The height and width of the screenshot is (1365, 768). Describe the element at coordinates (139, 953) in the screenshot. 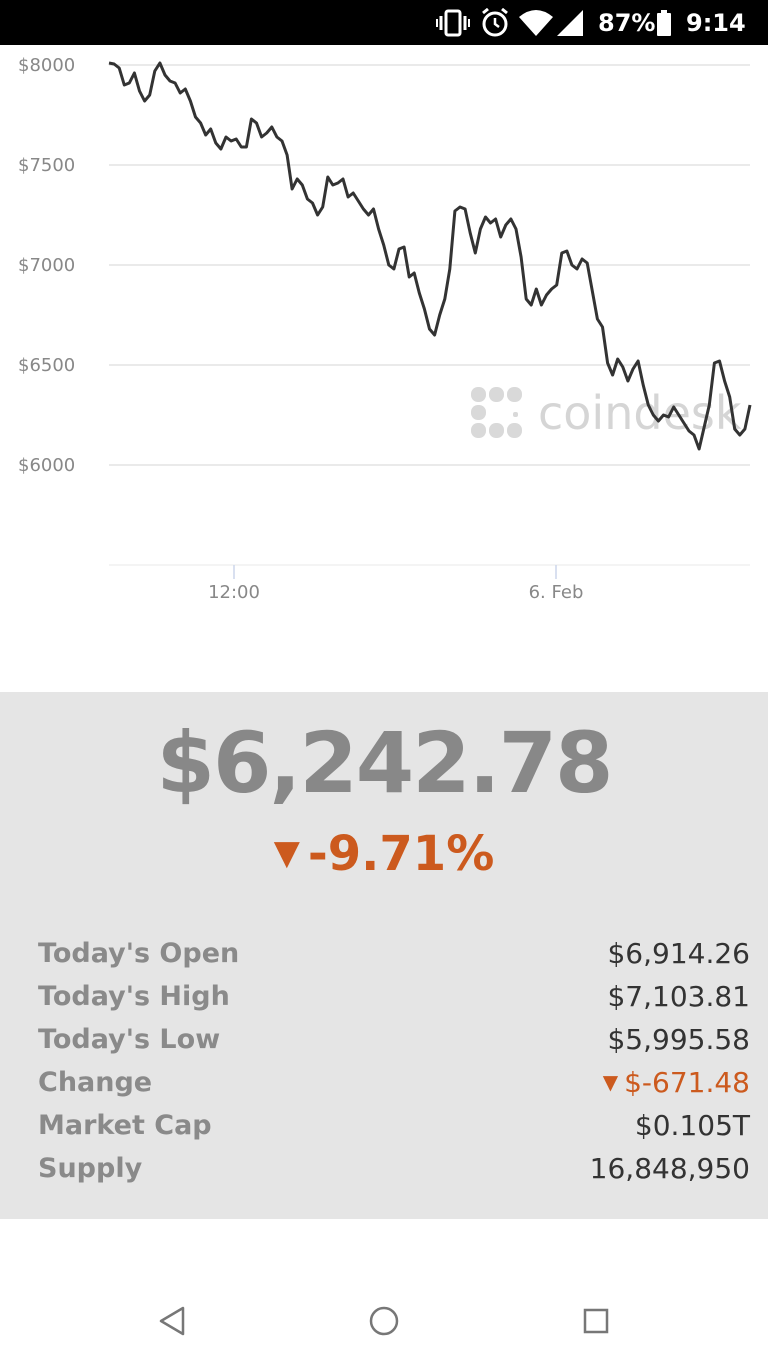

I see `stat-label: Today's Open` at that location.